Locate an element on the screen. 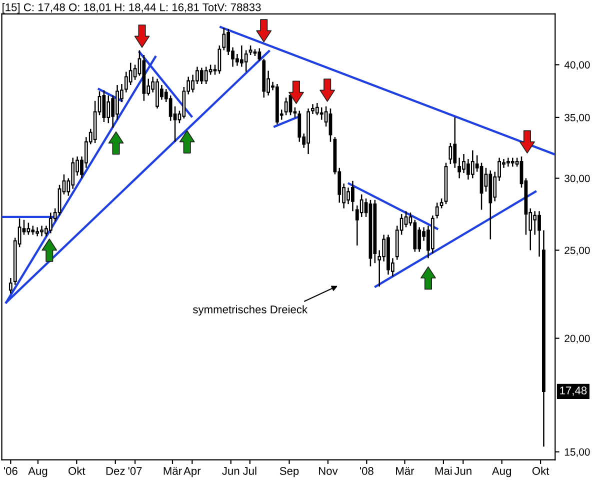 The height and width of the screenshot is (496, 595). x-tick-label: '06 is located at coordinates (11, 471).